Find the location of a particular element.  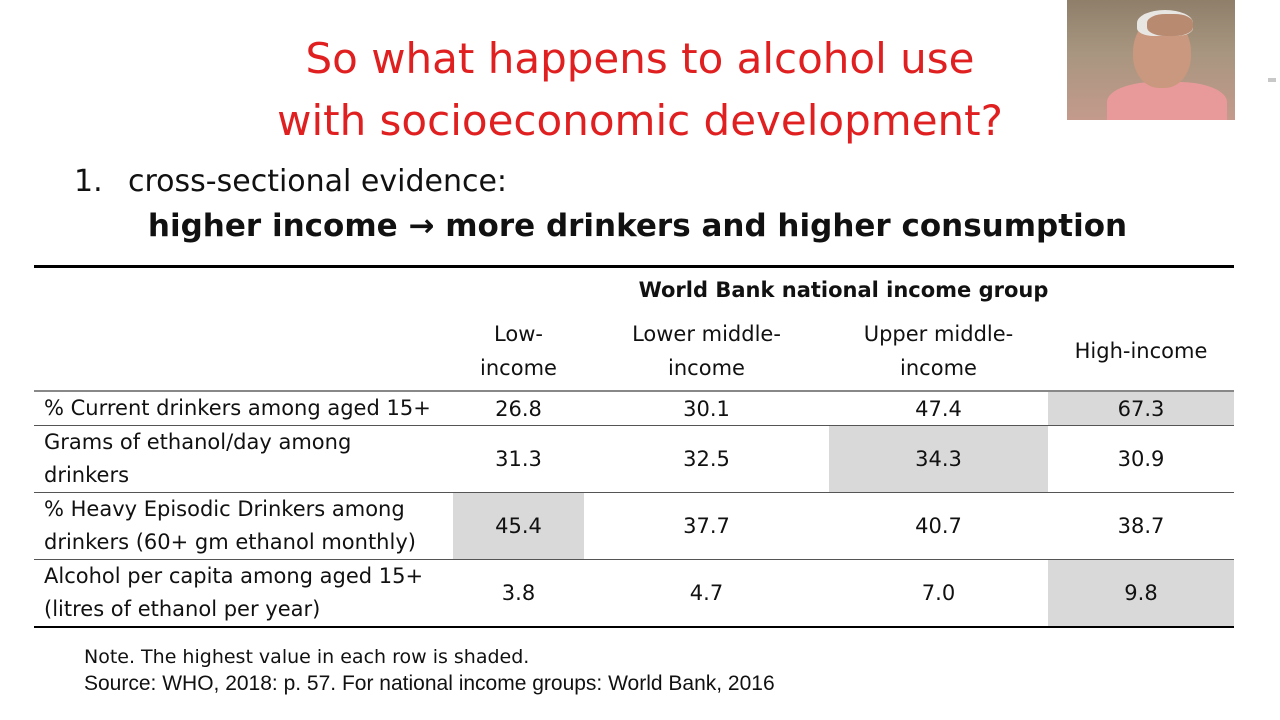

group-header: World Bank national income group is located at coordinates (843, 290).